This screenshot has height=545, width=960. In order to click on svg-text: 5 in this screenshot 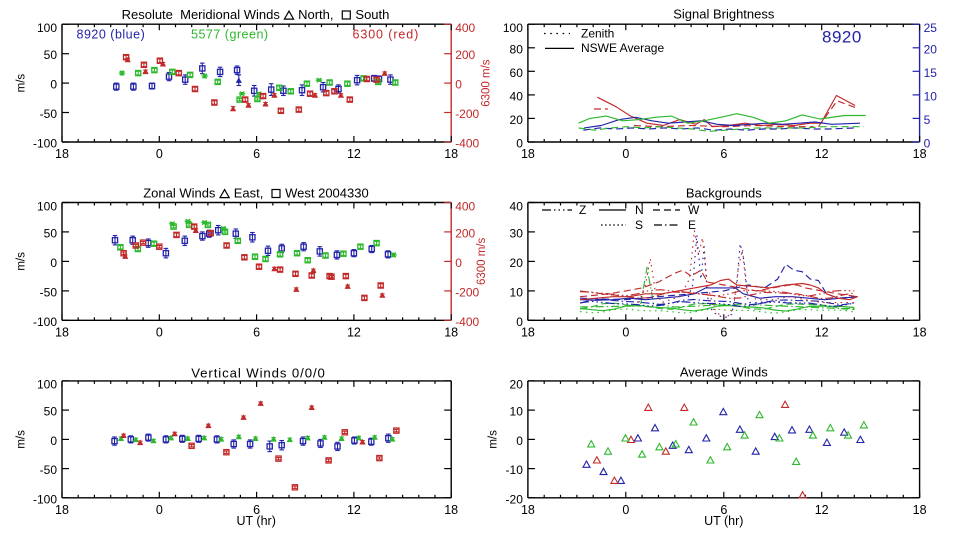, I will do `click(927, 120)`.